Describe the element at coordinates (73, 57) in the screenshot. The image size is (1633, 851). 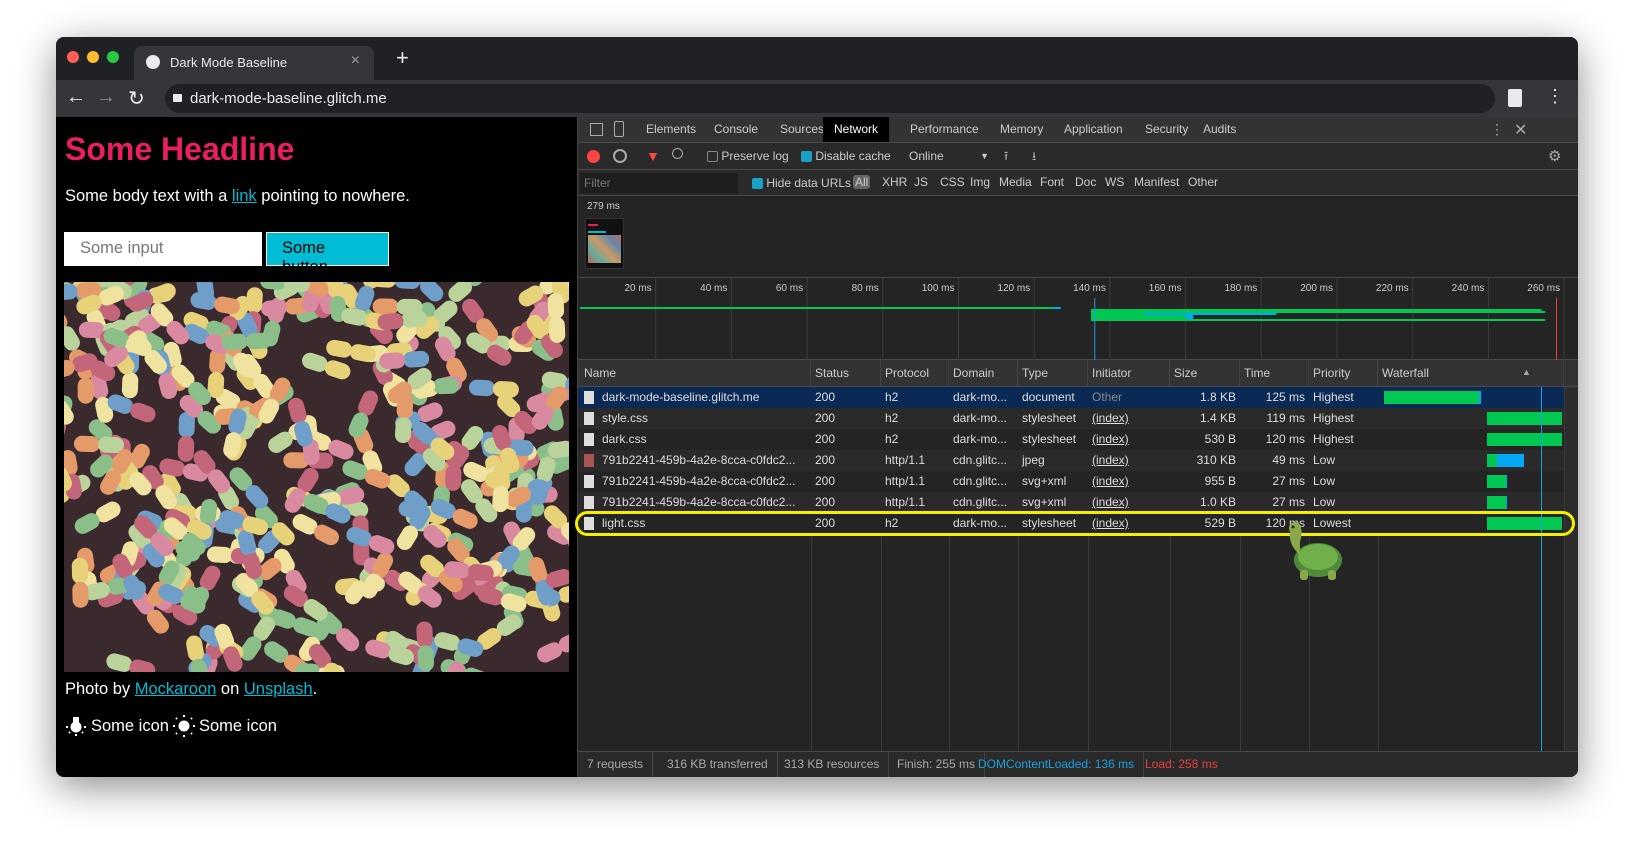
I see `close-window-button` at that location.